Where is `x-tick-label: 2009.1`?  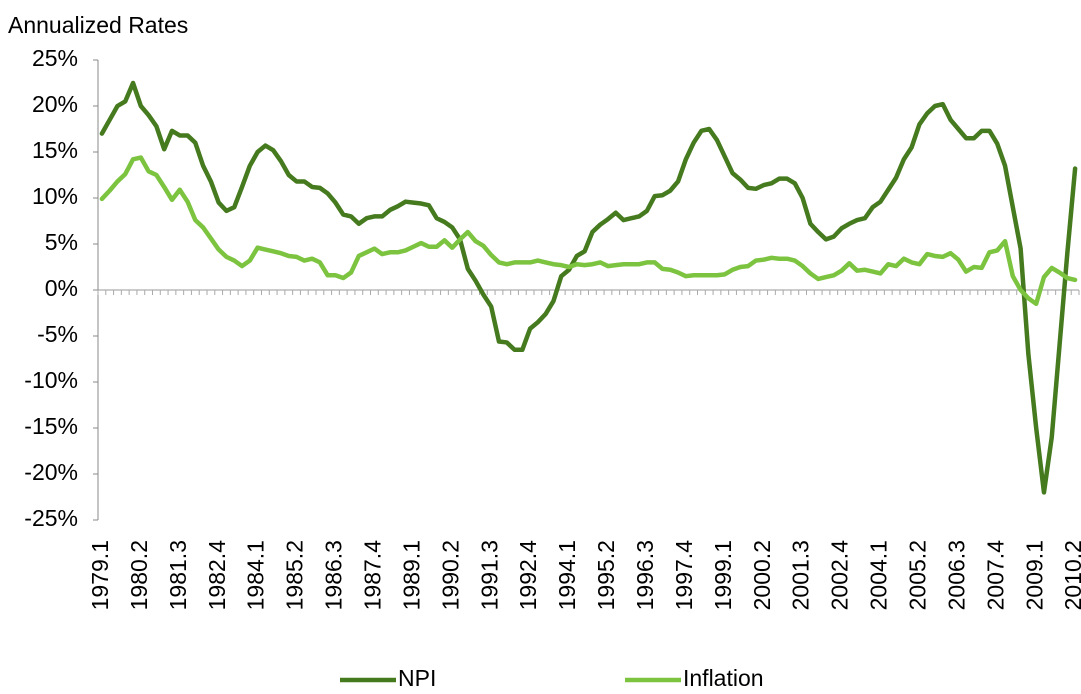 x-tick-label: 2009.1 is located at coordinates (1034, 575).